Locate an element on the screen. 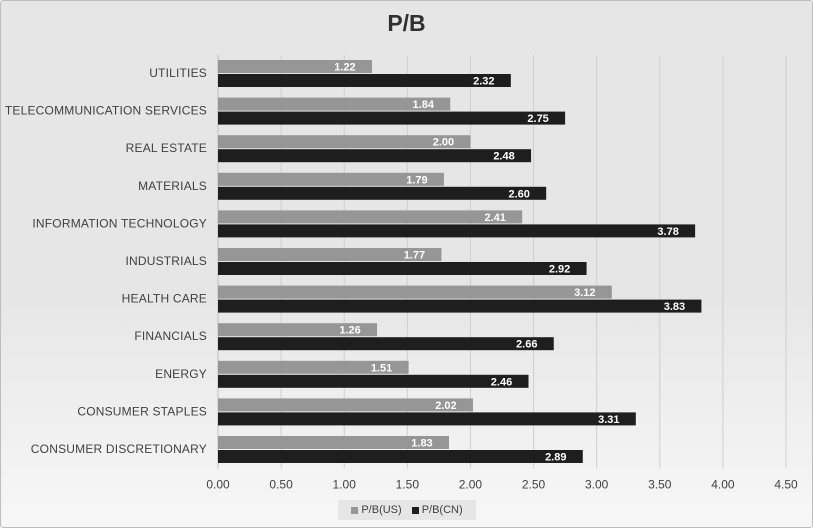  data-label: 2.46 is located at coordinates (501, 382).